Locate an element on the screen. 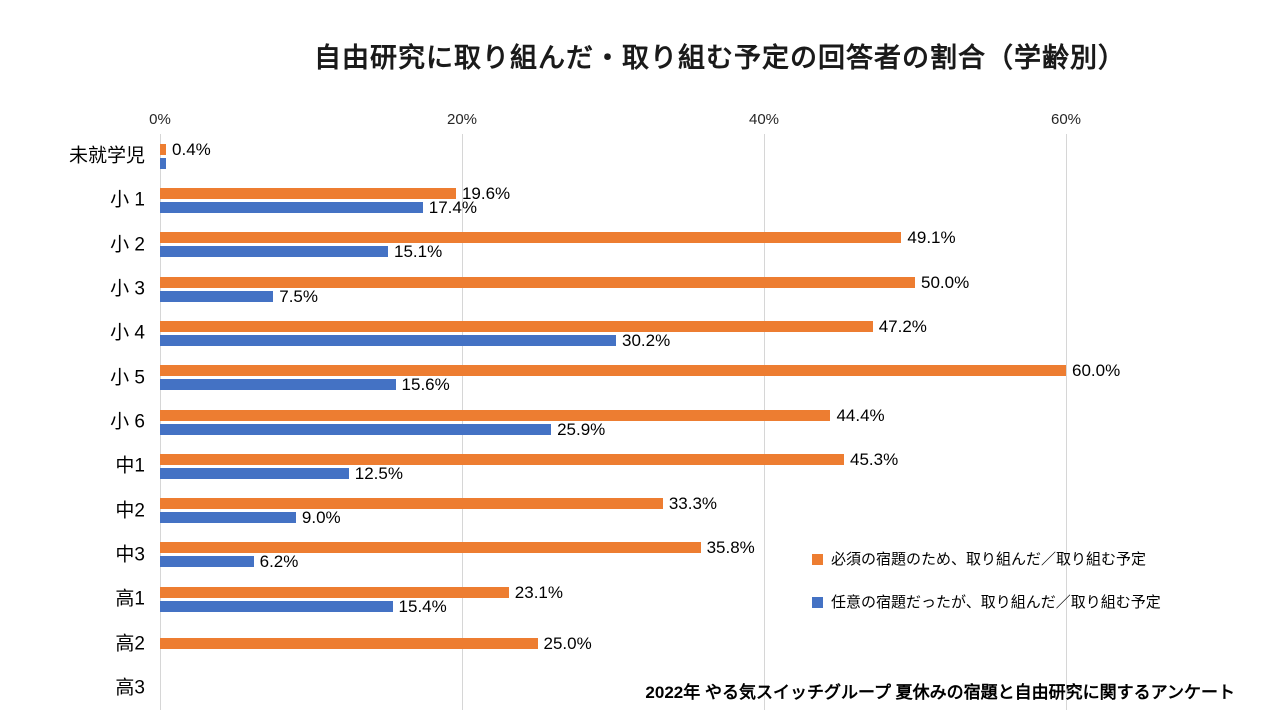 The image size is (1280, 720). data-label: 15.4% is located at coordinates (422, 606).